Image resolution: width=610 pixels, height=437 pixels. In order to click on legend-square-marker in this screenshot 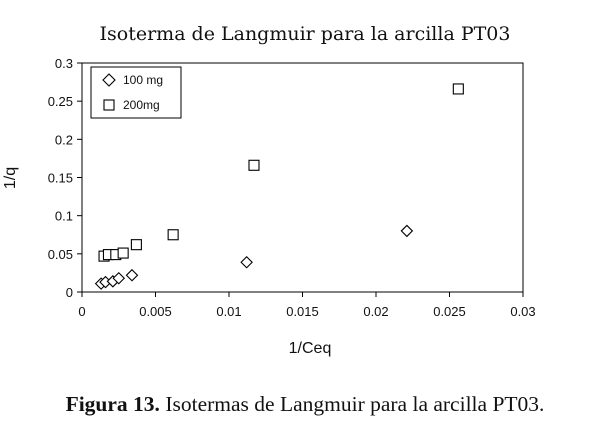, I will do `click(109, 105)`.